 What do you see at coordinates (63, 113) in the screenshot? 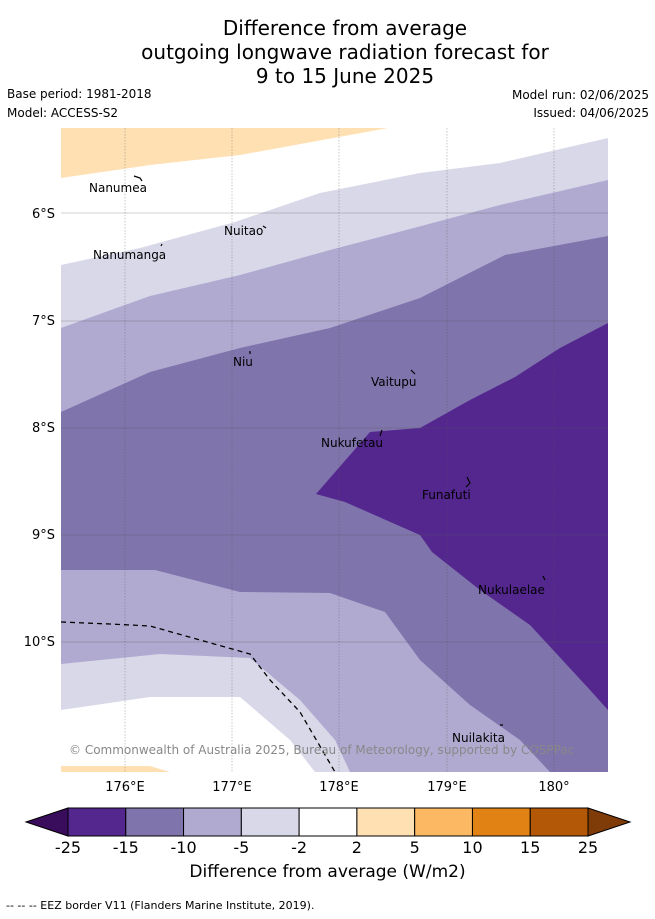
I see `model-name: Model: ACCESS-S2` at bounding box center [63, 113].